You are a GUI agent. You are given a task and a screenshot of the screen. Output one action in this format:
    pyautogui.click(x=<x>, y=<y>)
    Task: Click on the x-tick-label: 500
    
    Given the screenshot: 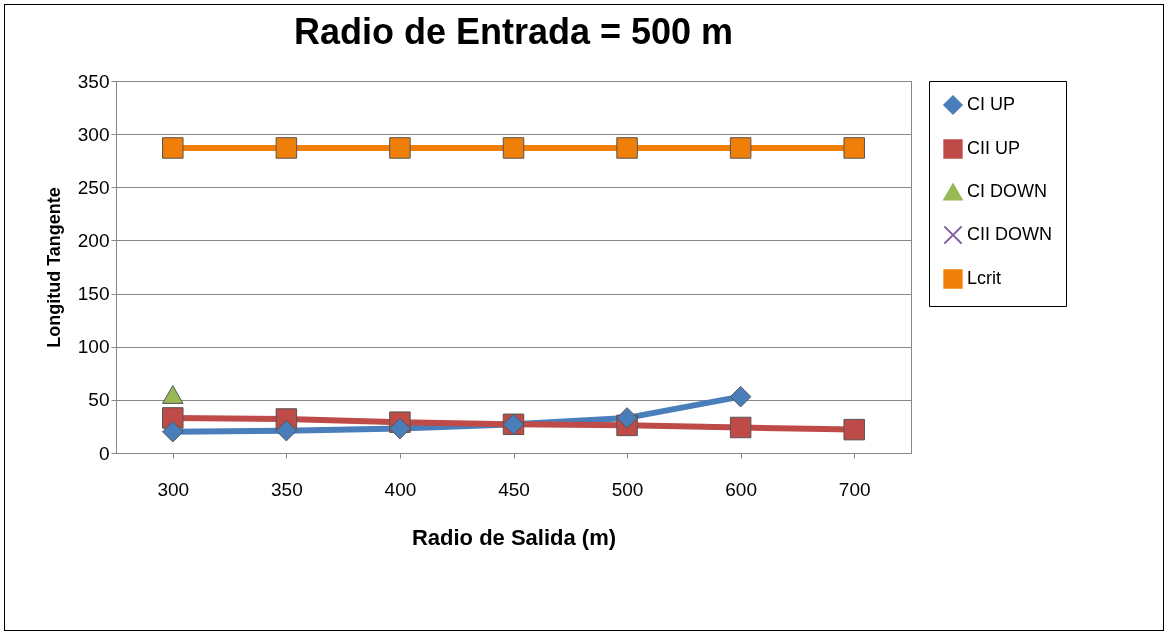 What is the action you would take?
    pyautogui.click(x=627, y=489)
    